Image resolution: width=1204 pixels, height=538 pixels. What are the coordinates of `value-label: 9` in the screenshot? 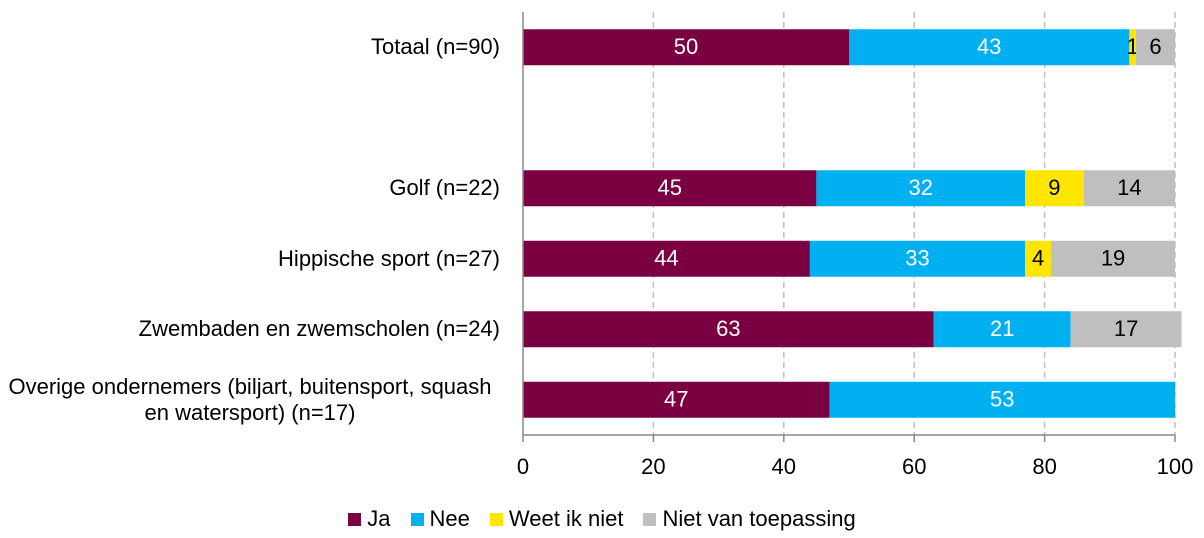 It's located at (1054, 187).